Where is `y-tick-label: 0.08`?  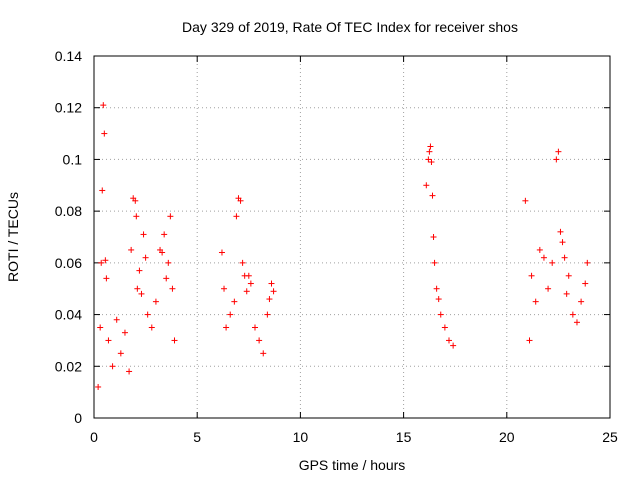 y-tick-label: 0.08 is located at coordinates (68, 211).